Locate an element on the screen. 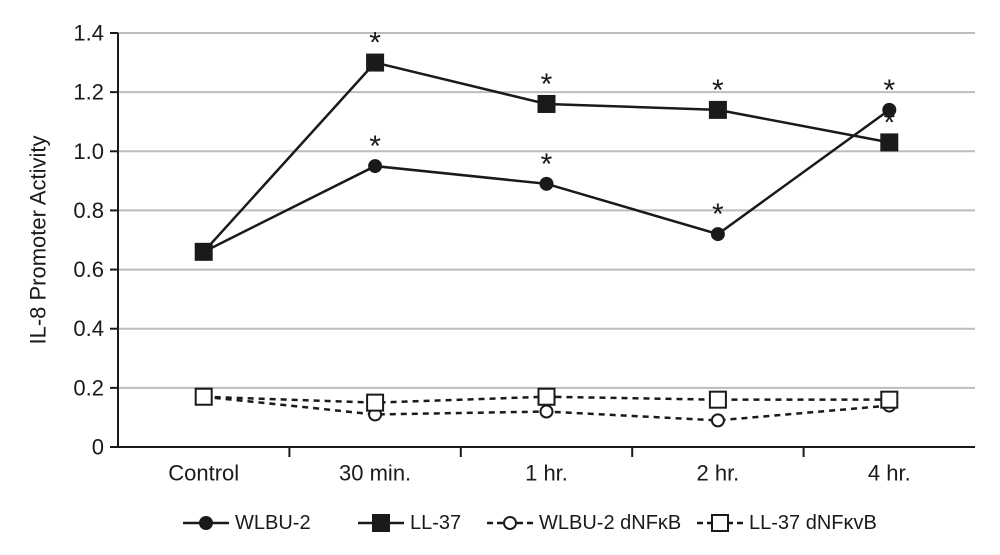 This screenshot has width=1000, height=555. y-tick-label: 0.4 is located at coordinates (88, 328).